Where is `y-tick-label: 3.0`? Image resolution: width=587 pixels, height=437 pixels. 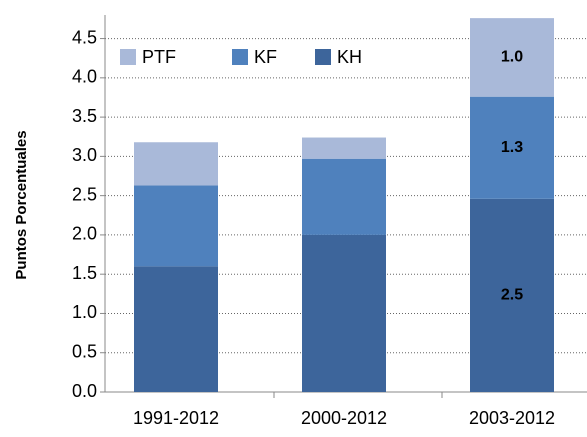 y-tick-label: 3.0 is located at coordinates (84, 155).